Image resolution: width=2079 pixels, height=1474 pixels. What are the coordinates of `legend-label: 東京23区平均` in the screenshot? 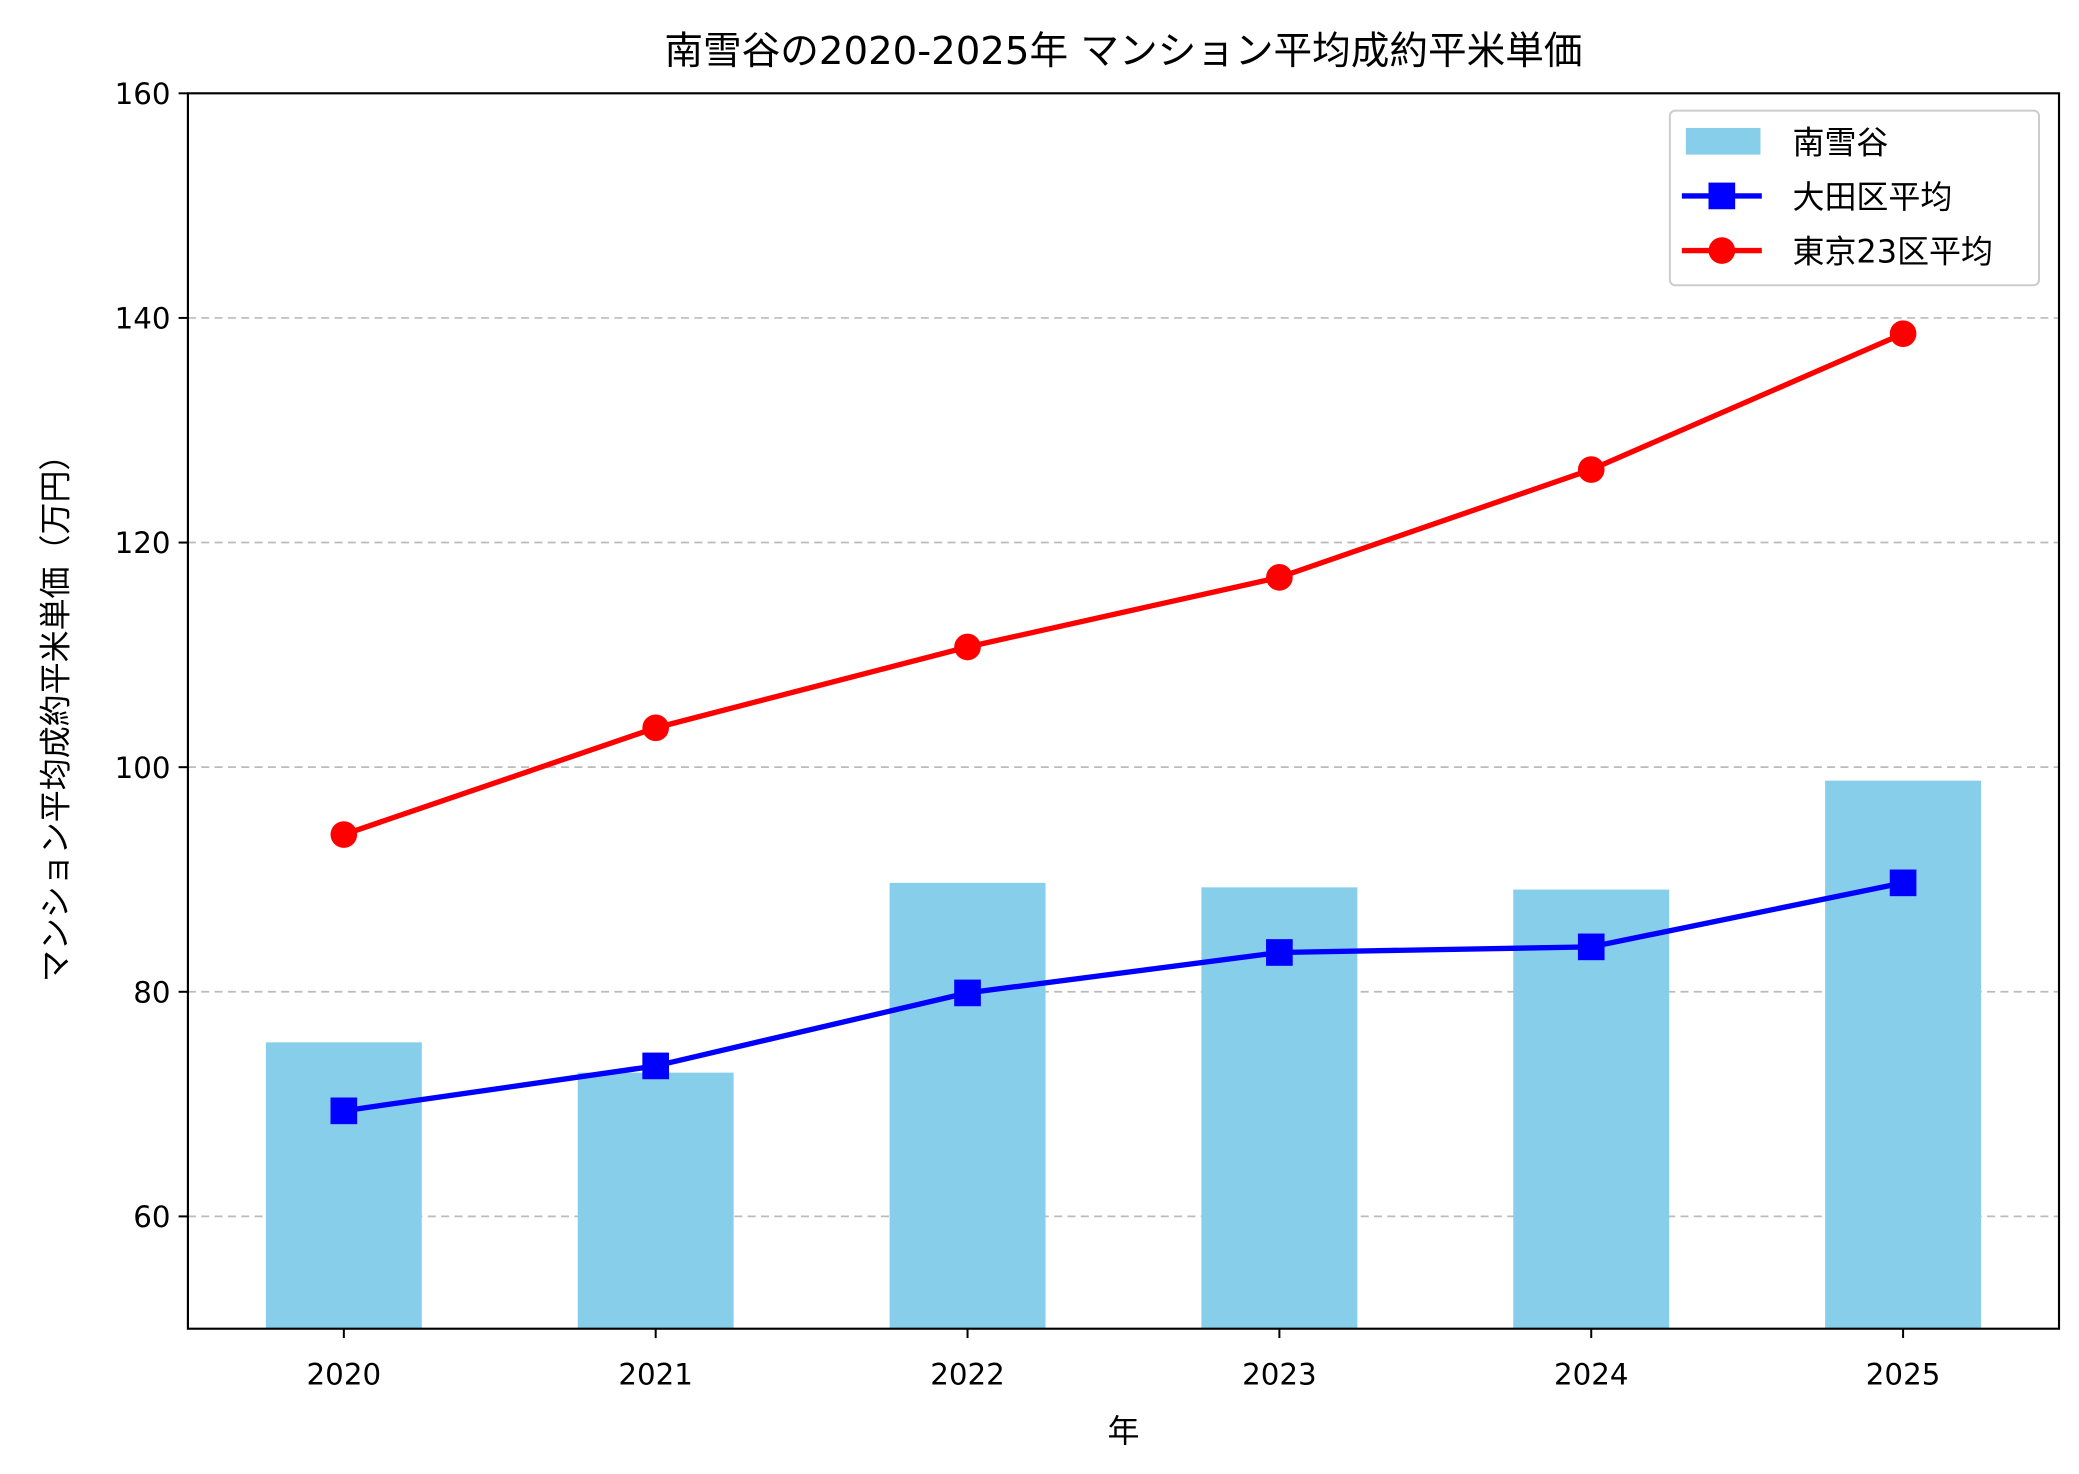 It's located at (1892, 252).